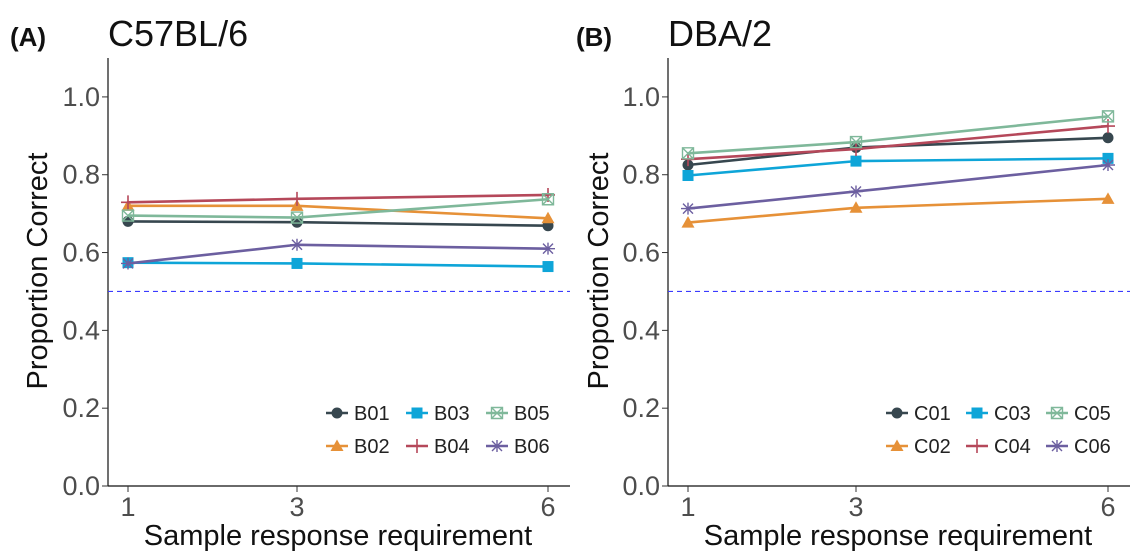 Image resolution: width=1132 pixels, height=557 pixels. I want to click on panel-a-x-tick-label: 3, so click(296, 507).